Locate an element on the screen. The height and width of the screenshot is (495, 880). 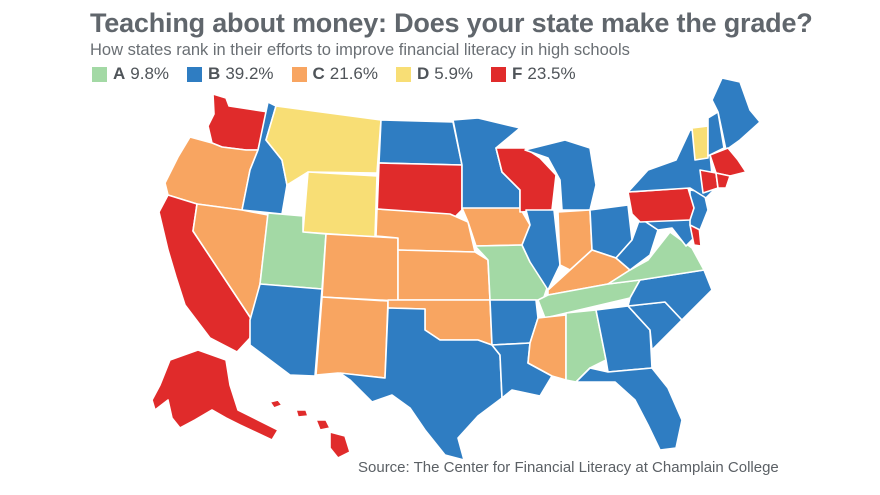
legend-item-b: B 39.2% is located at coordinates (230, 74).